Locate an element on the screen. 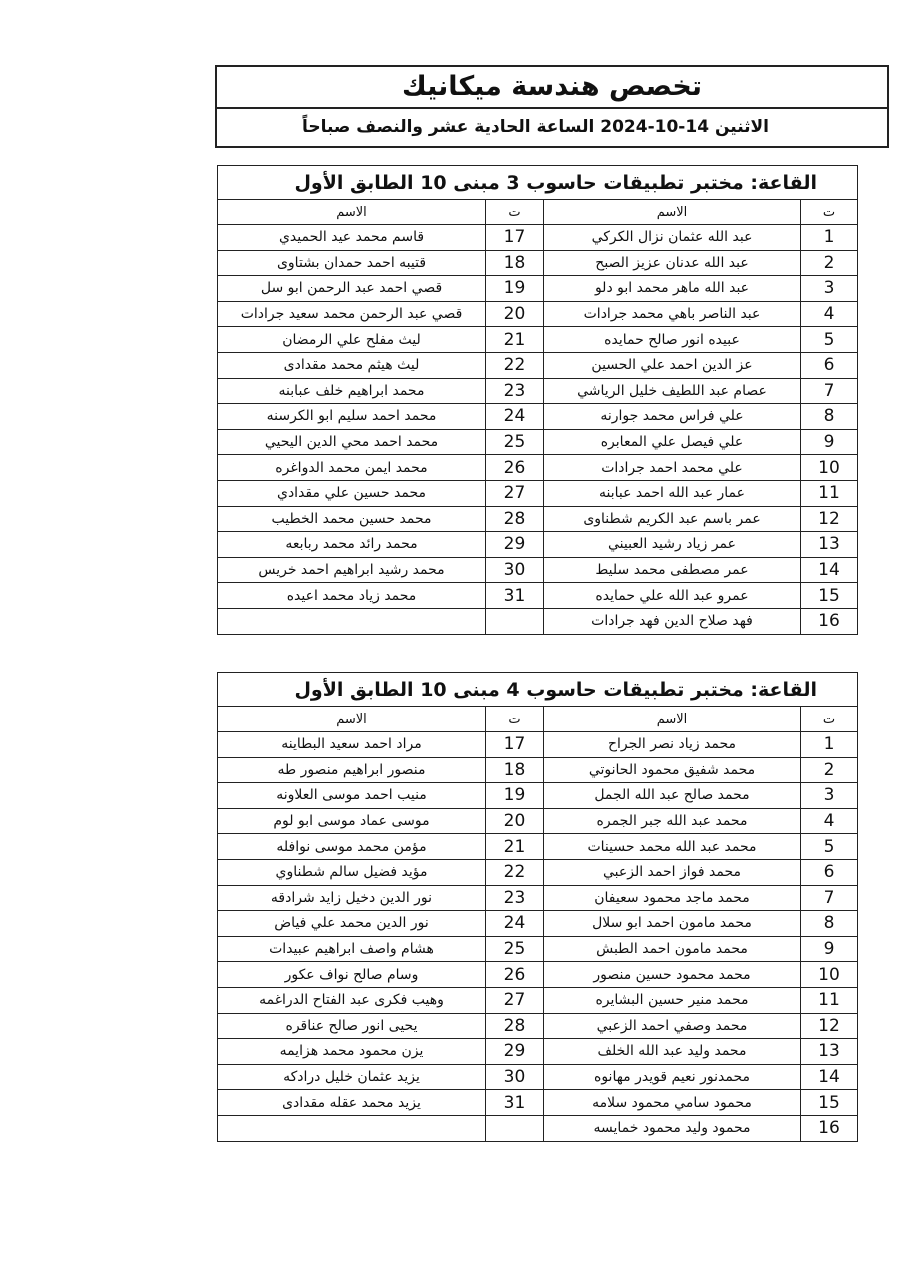  student-name: محمد حسين محمد الخطيب is located at coordinates (351, 519).